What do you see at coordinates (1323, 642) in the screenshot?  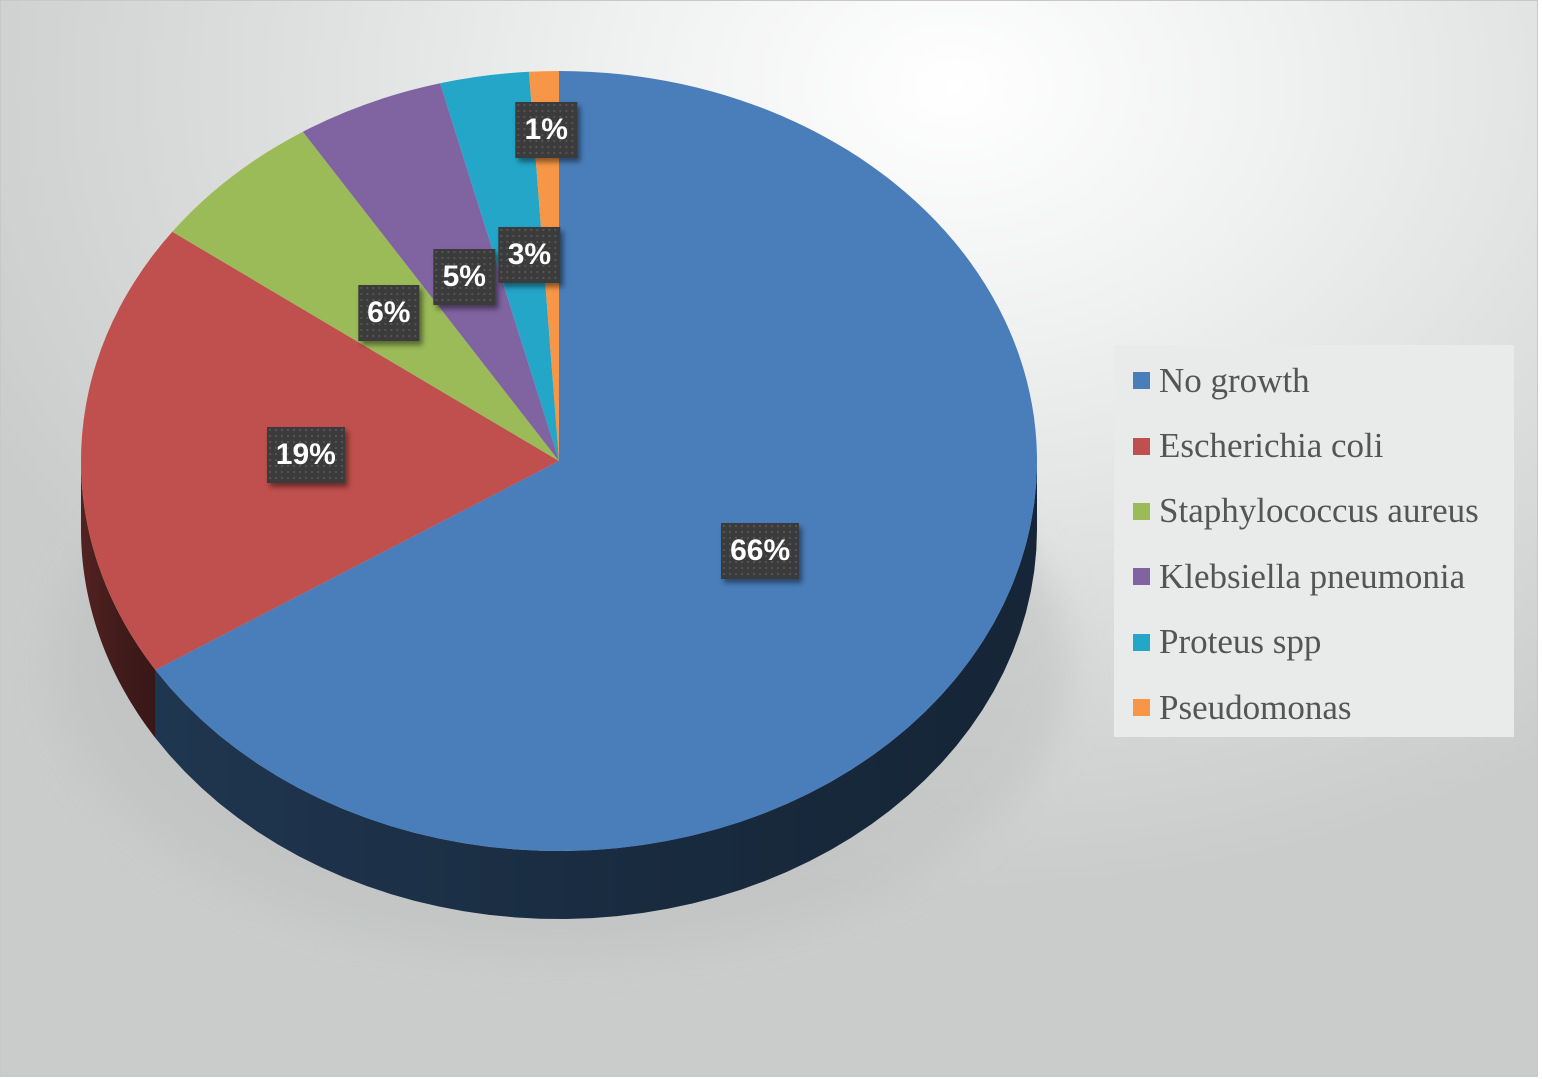 I see `legend-item-proteus-spp: Proteus spp` at bounding box center [1323, 642].